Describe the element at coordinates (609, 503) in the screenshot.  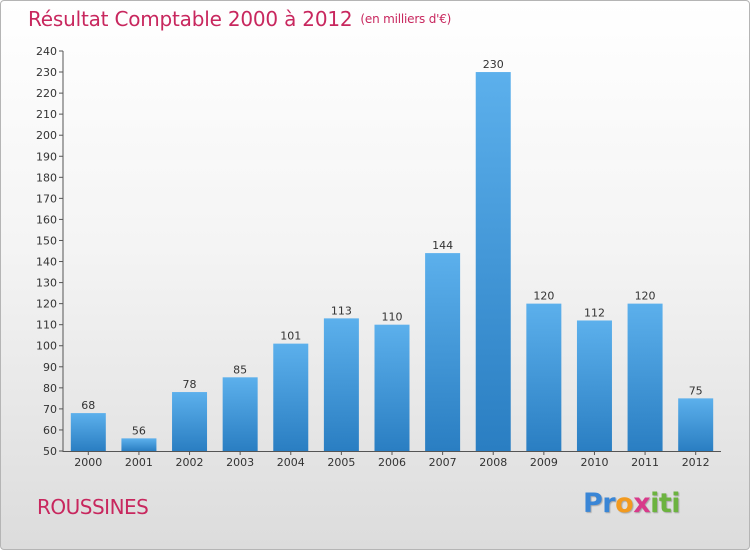
I see `logo-letter: r` at that location.